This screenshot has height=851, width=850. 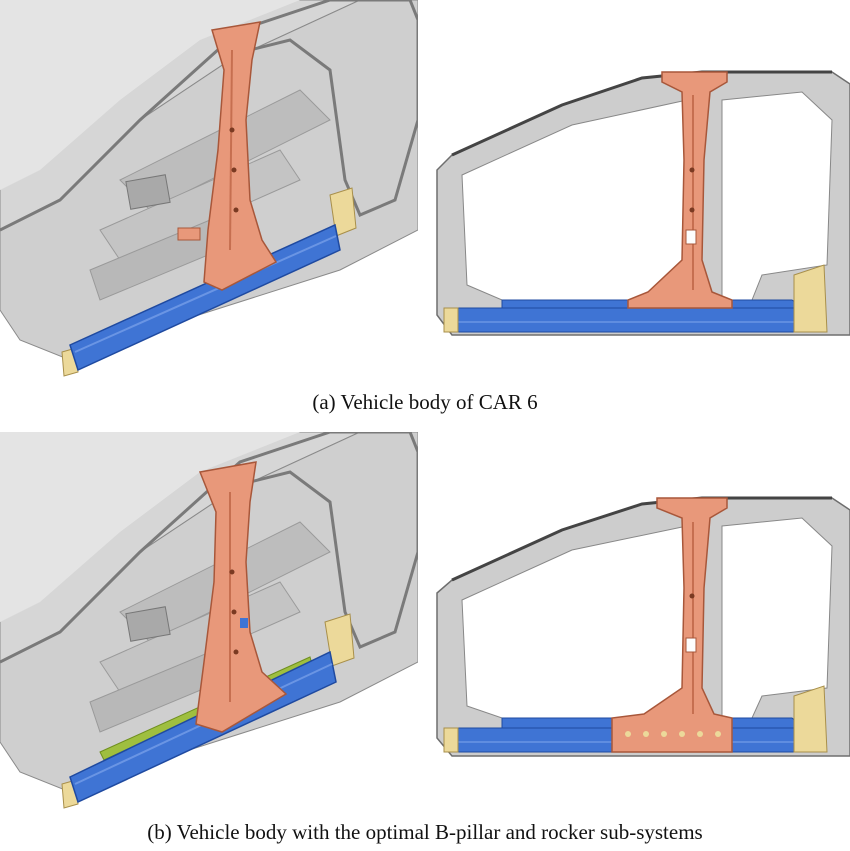 I want to click on caption-a: (a) Vehicle body of CAR 6, so click(x=425, y=402).